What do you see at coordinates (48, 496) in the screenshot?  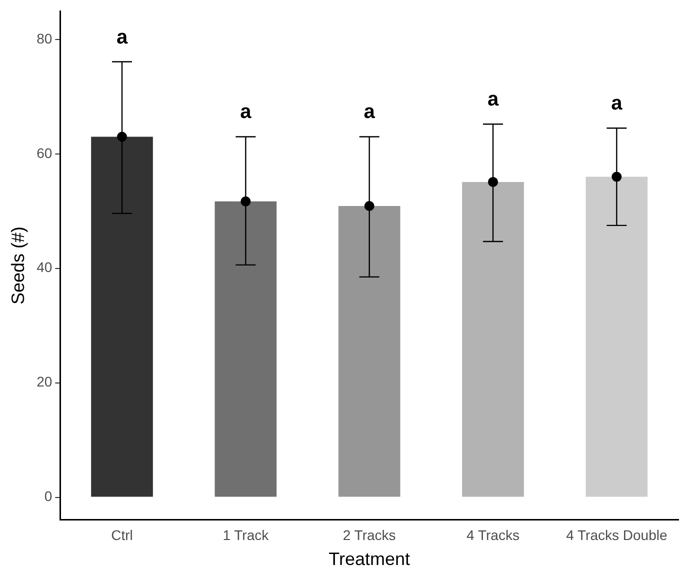 I see `y-tick-label: 0` at bounding box center [48, 496].